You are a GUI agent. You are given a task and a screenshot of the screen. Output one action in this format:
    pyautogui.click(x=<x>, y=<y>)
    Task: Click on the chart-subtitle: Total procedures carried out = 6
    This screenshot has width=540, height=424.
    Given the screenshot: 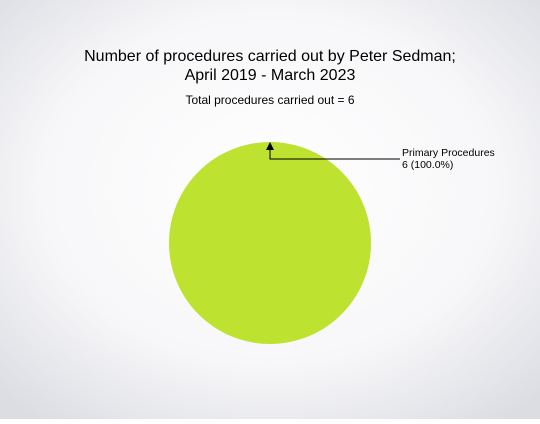 What is the action you would take?
    pyautogui.click(x=269, y=100)
    